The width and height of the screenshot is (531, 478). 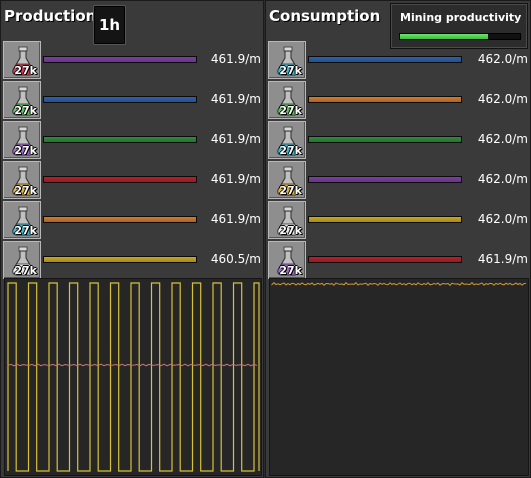 I want to click on consumption-title: Consumption, so click(x=325, y=16).